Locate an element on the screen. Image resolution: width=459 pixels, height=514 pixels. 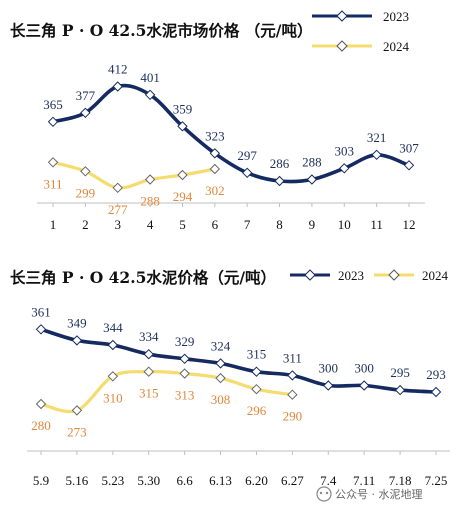
chart2-legend-2023-marker is located at coordinates (310, 275).